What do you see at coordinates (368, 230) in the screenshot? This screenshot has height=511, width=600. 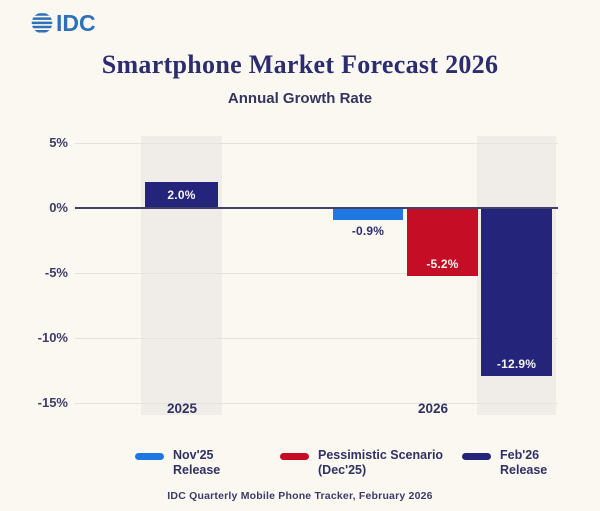 I see `bar-value-label: -0.9%` at bounding box center [368, 230].